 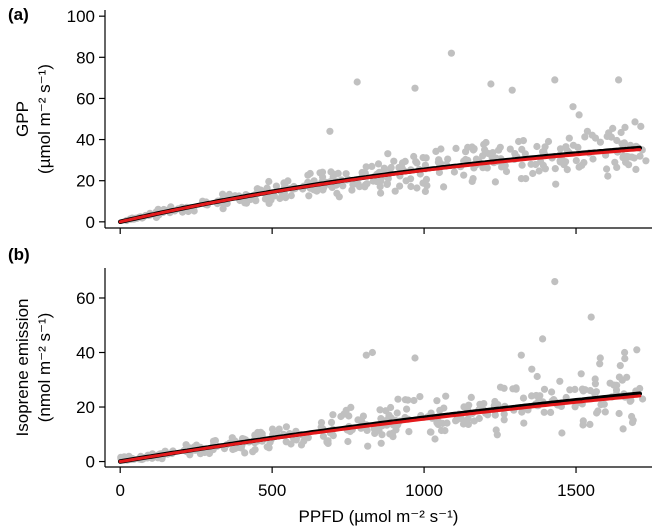 What do you see at coordinates (22, 119) in the screenshot?
I see `y-axis-title: GPP` at bounding box center [22, 119].